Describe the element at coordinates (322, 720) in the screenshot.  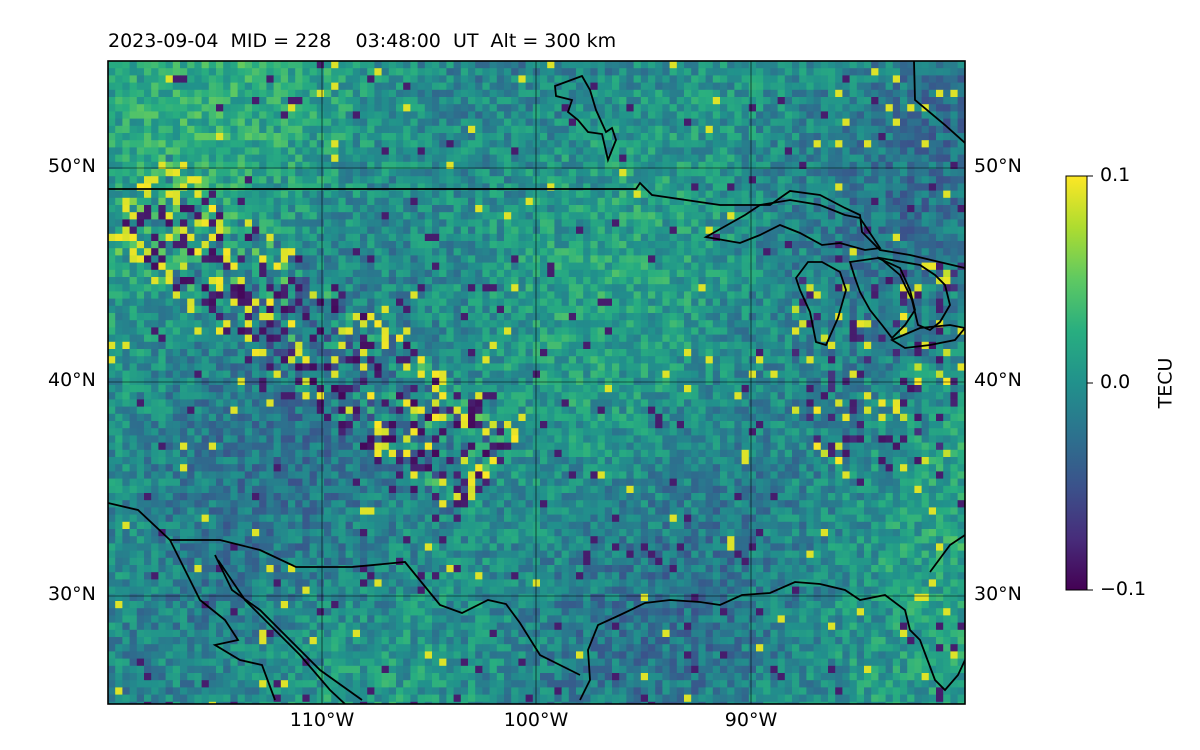
I see `lon-label-110w: 110°W` at that location.